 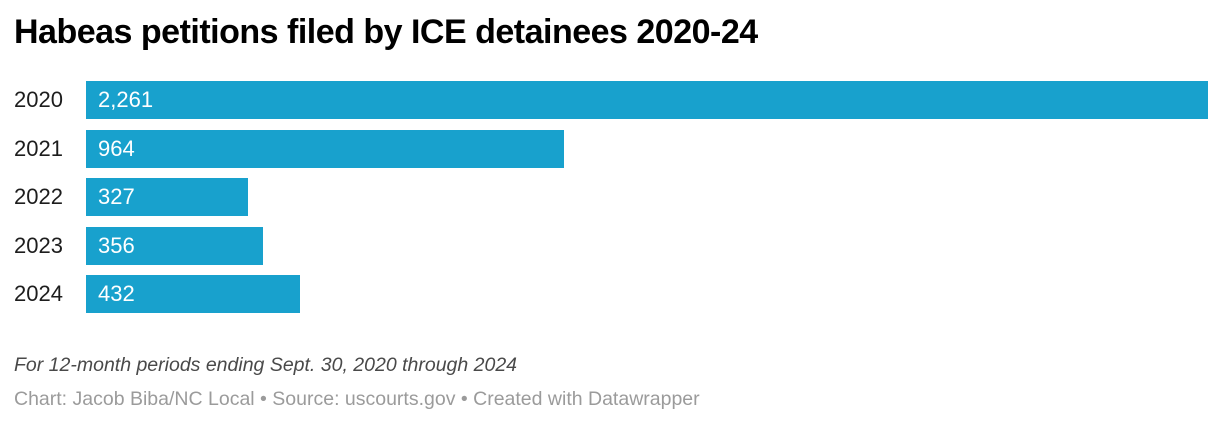 I want to click on category-label: 2023, so click(x=38, y=245).